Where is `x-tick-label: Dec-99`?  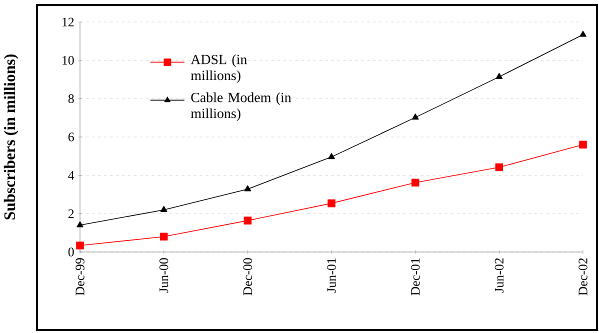 x-tick-label: Dec-99 is located at coordinates (80, 277).